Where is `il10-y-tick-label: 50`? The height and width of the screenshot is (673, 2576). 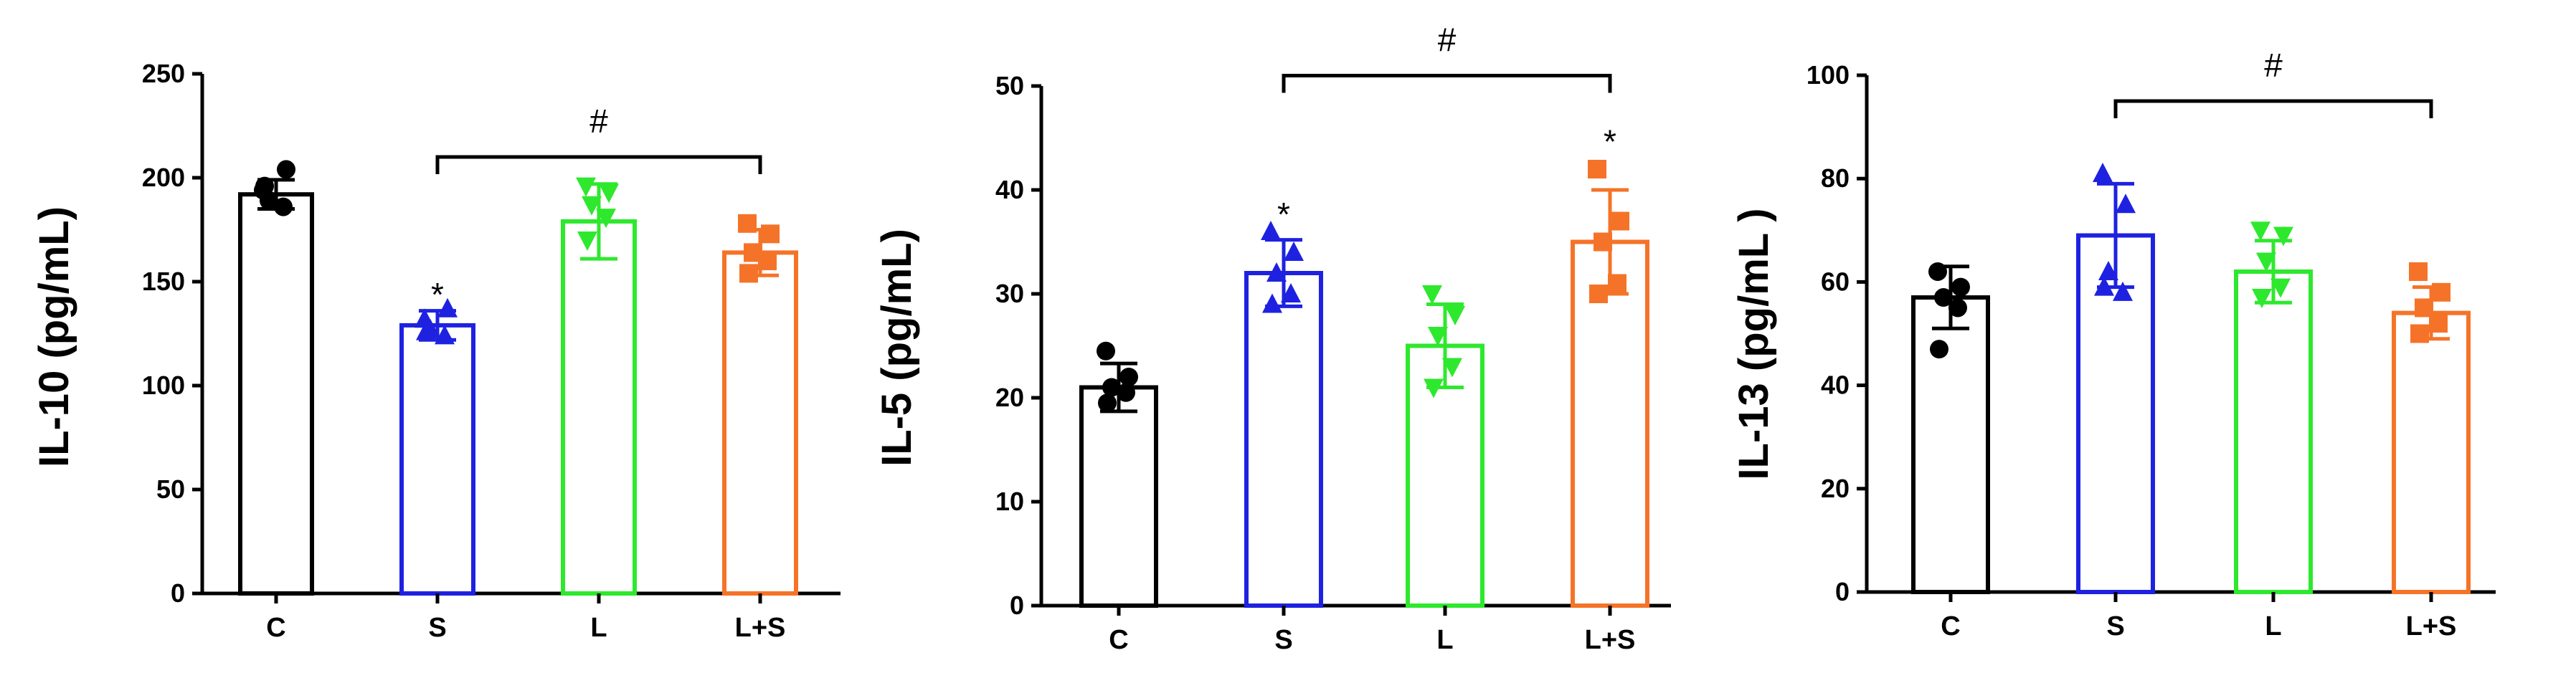 il10-y-tick-label: 50 is located at coordinates (170, 489).